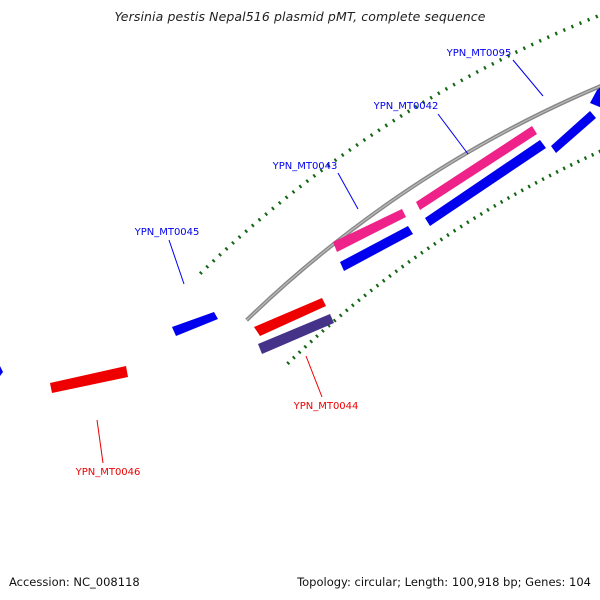 This screenshot has height=600, width=600. Describe the element at coordinates (305, 166) in the screenshot. I see `gene-label: YPN_MT0043` at that location.